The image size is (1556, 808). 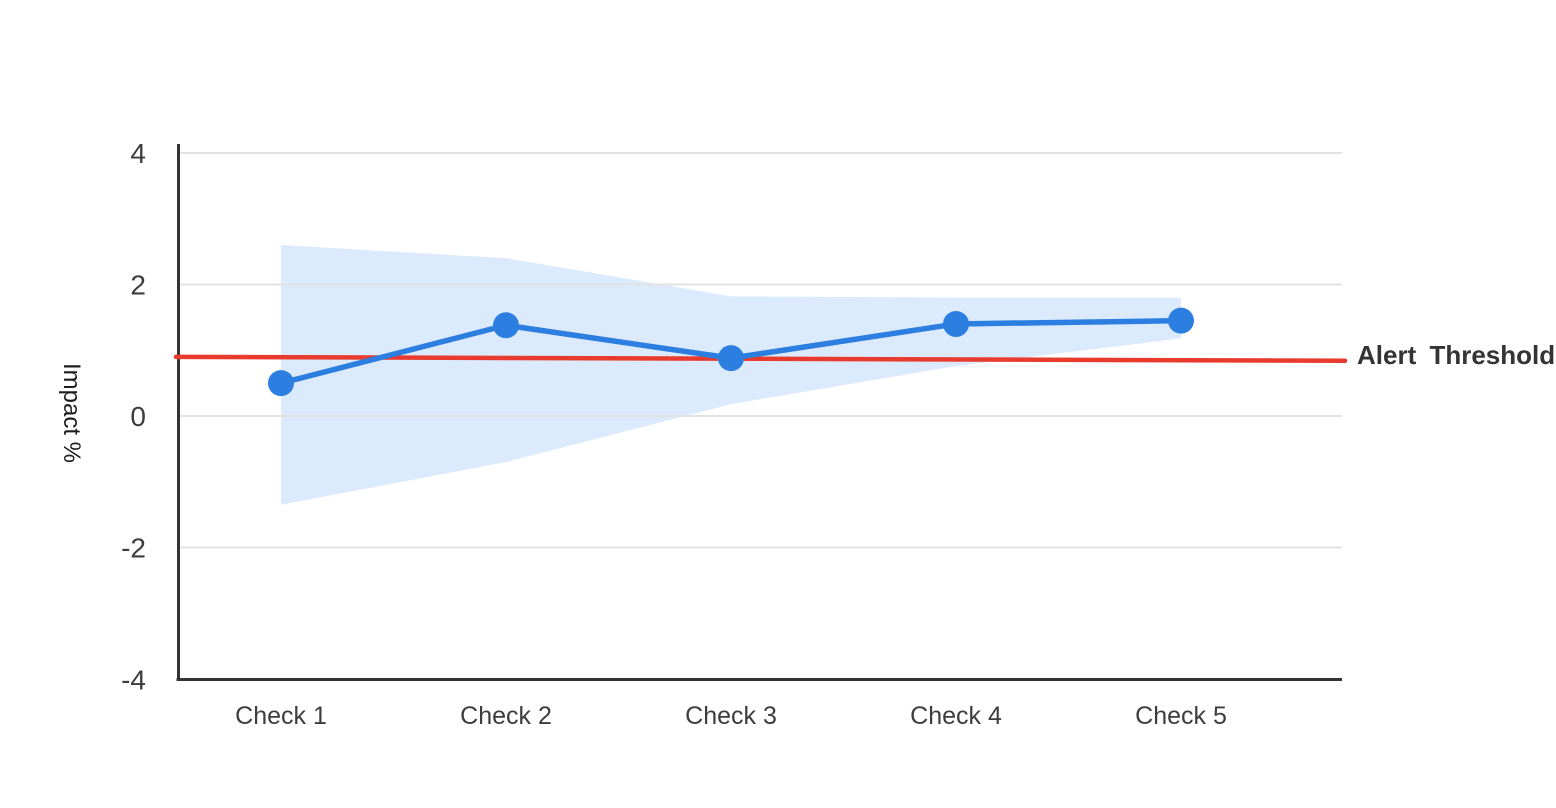 I want to click on x-tick-label: Check 5, so click(x=1181, y=716).